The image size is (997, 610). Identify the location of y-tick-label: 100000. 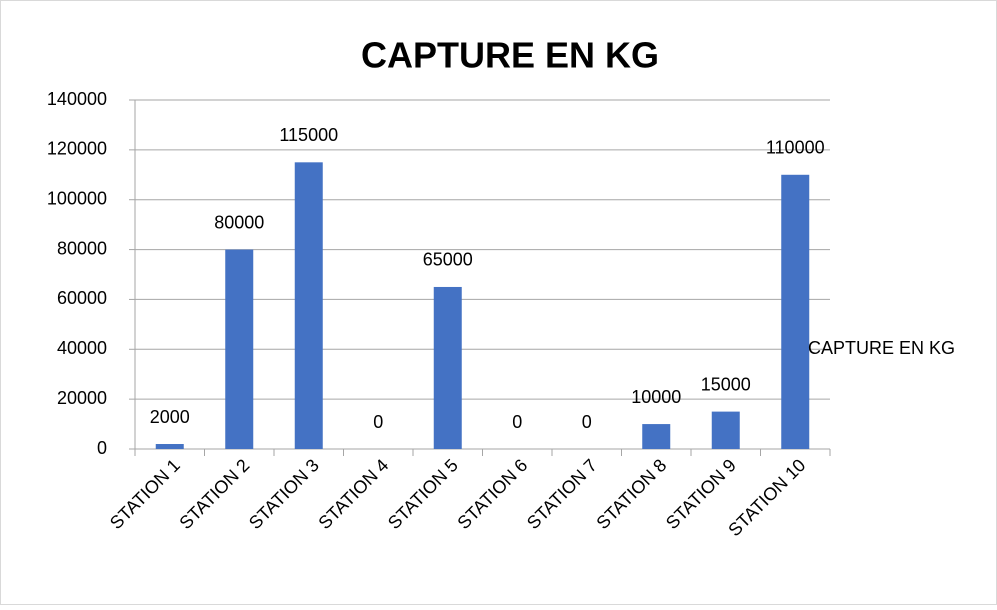
(77, 198).